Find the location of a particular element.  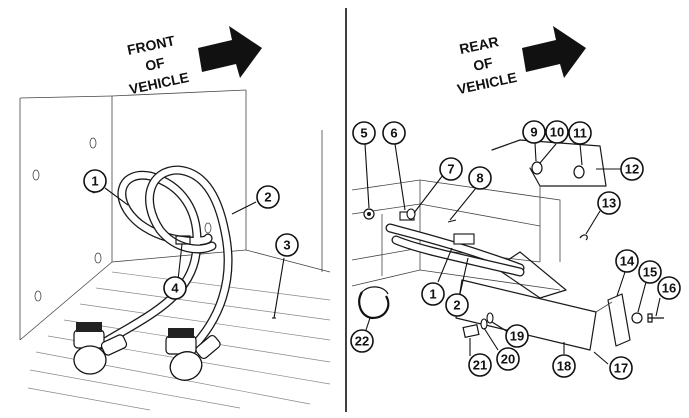

svg-text: 4 is located at coordinates (175, 288).